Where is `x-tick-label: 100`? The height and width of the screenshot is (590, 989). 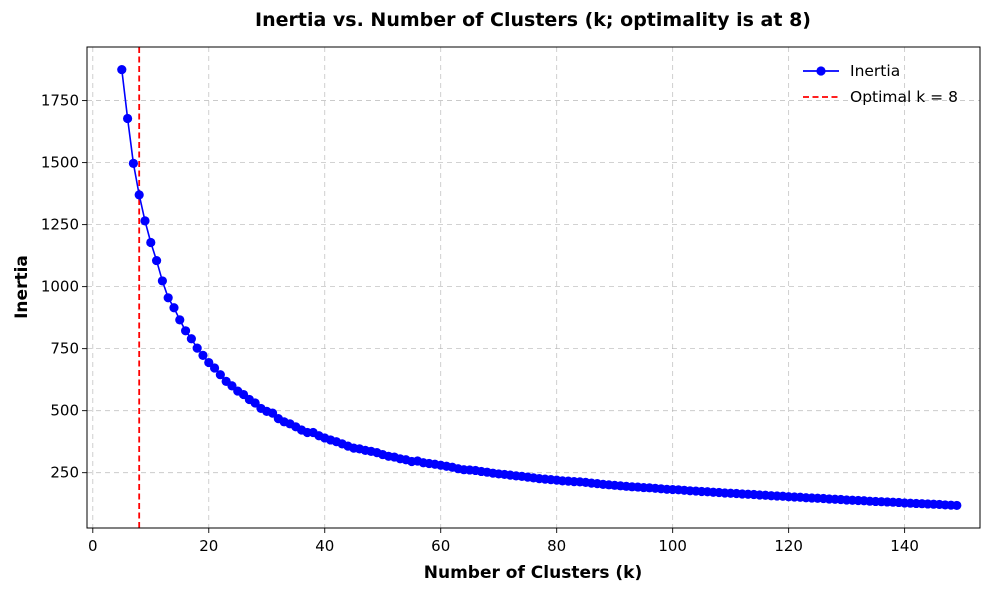 x-tick-label: 100 is located at coordinates (672, 546).